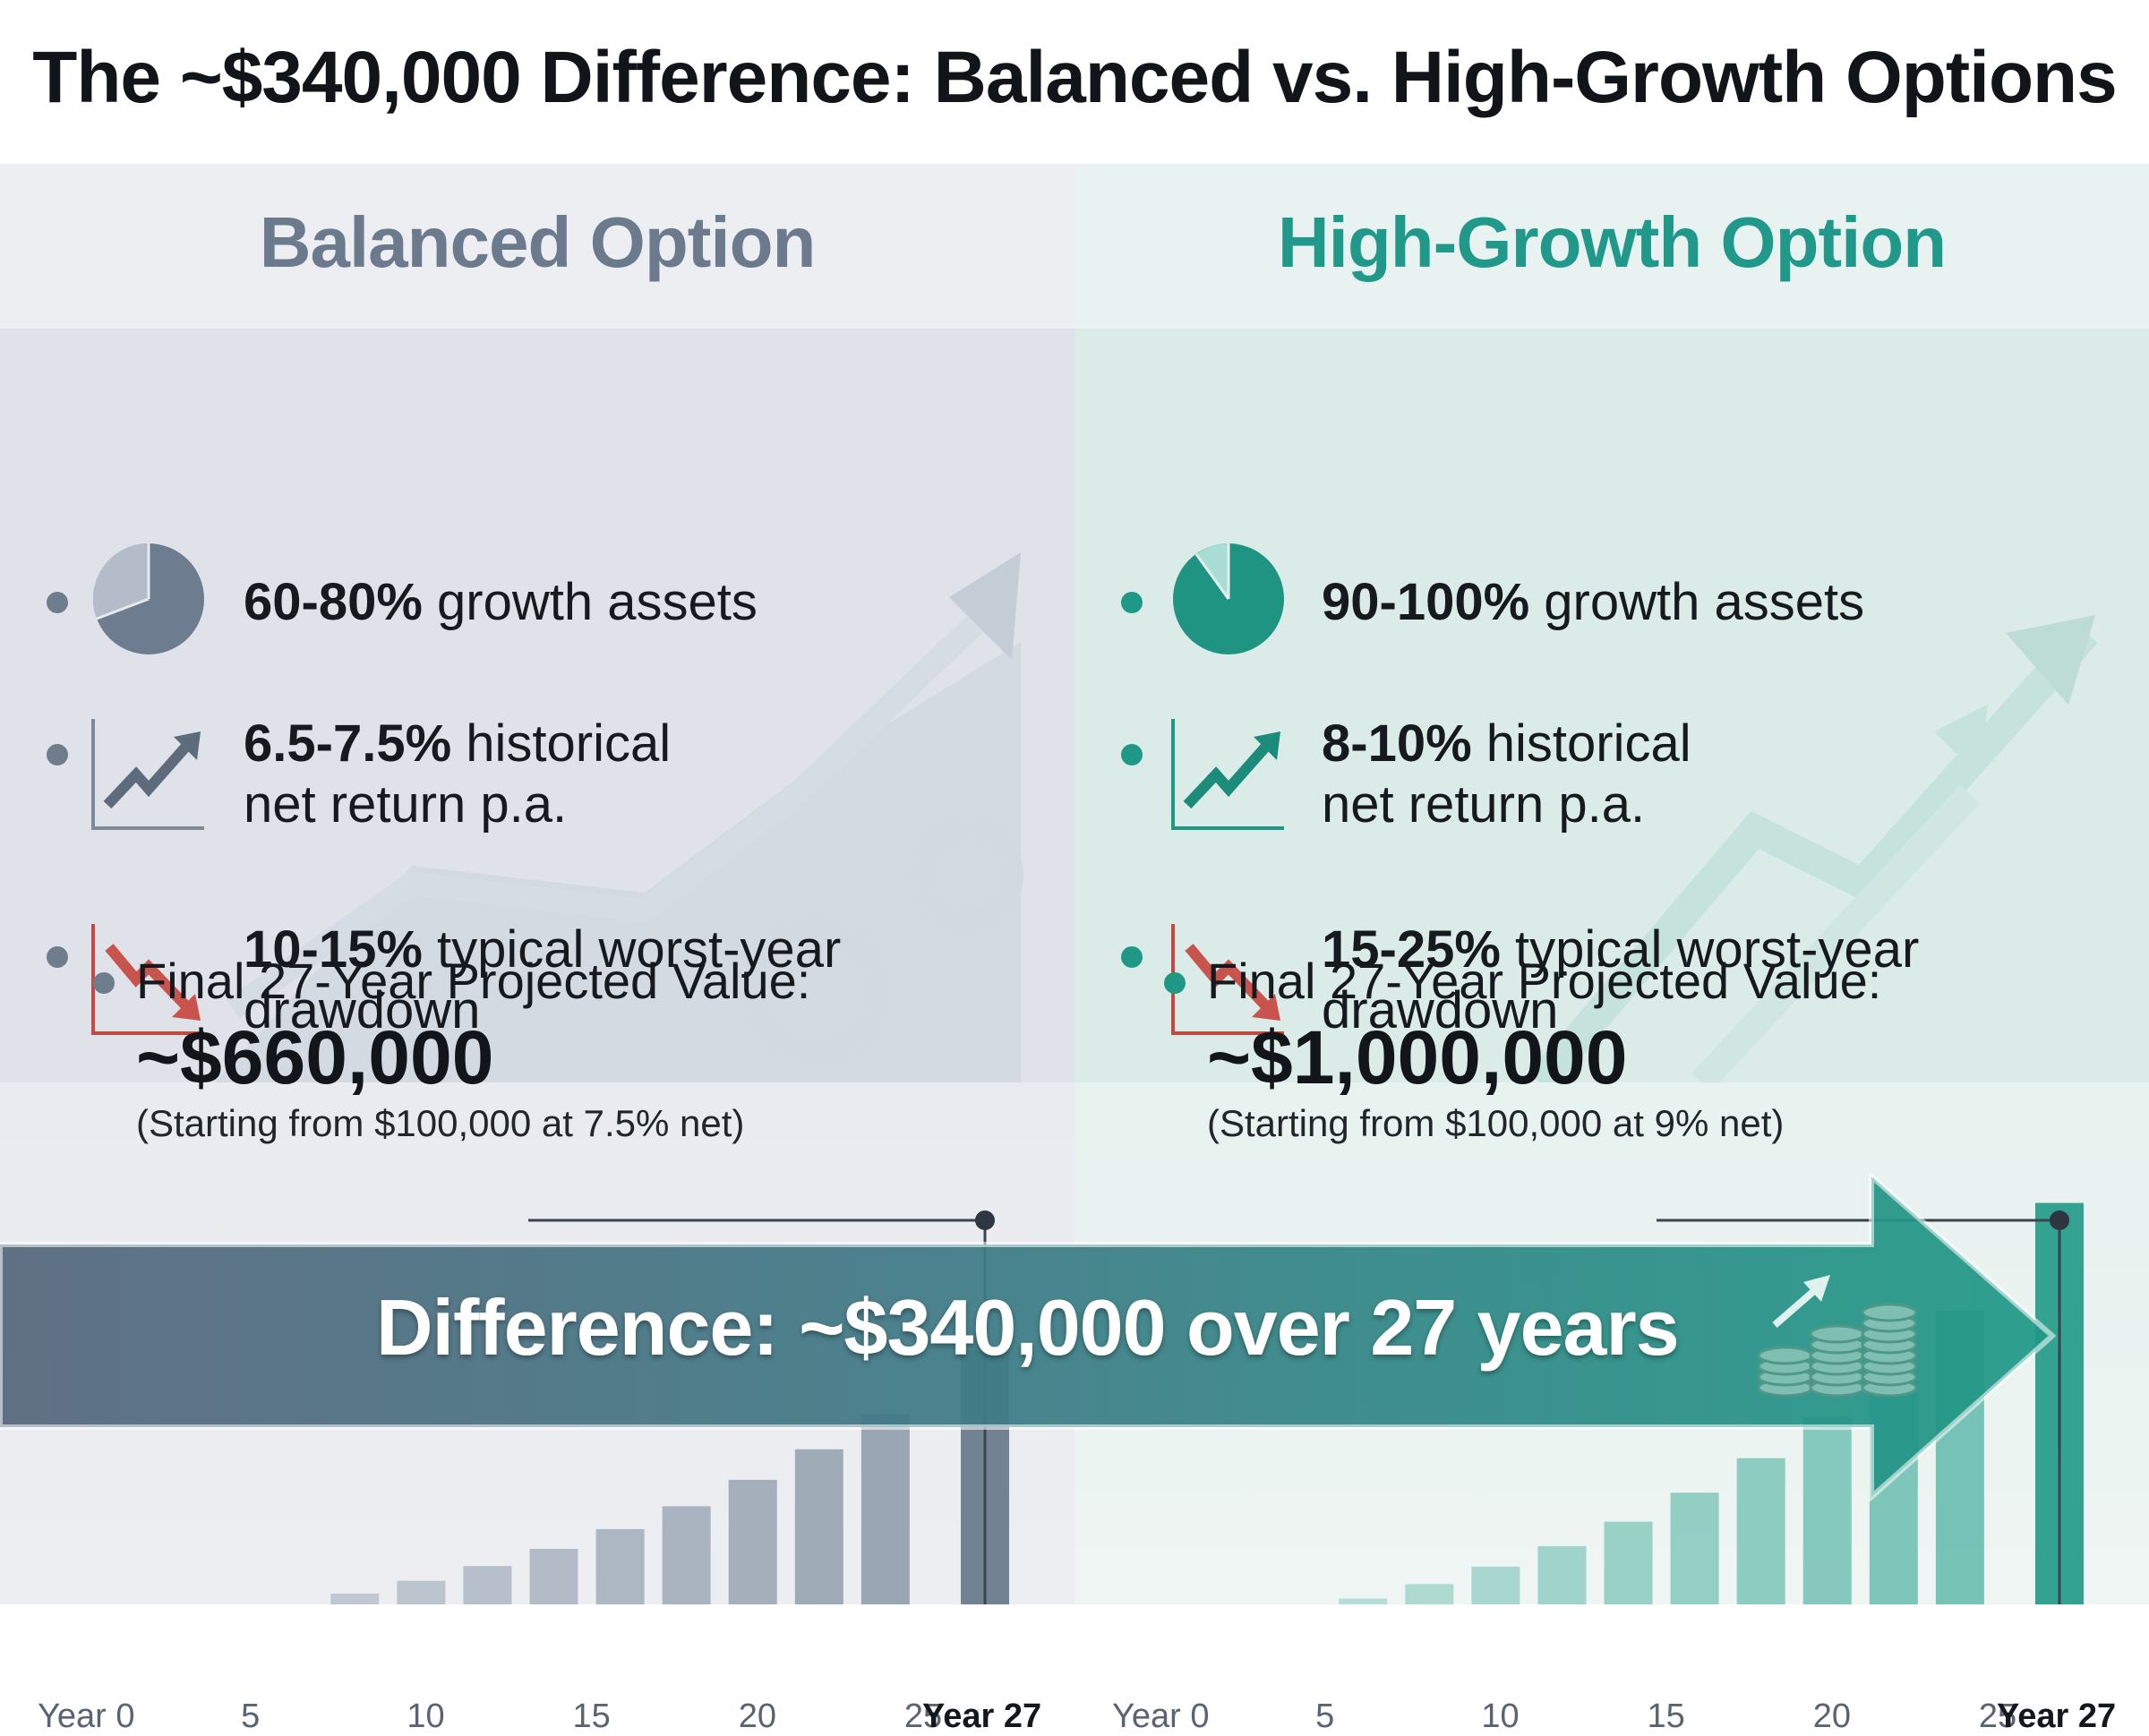 The image size is (2149, 1736). I want to click on growth-feature-growth-assets: 90-100% growth assets, so click(1593, 602).